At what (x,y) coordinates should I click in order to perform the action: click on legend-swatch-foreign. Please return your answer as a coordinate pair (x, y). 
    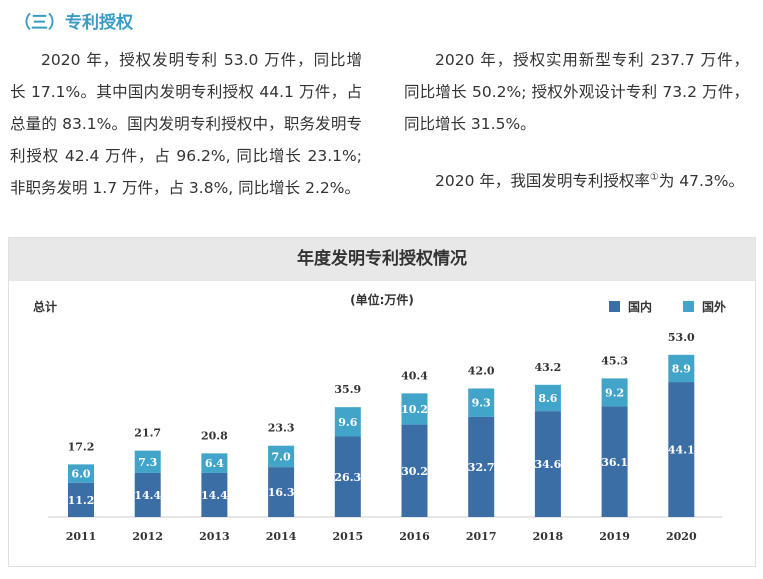
    Looking at the image, I should click on (688, 306).